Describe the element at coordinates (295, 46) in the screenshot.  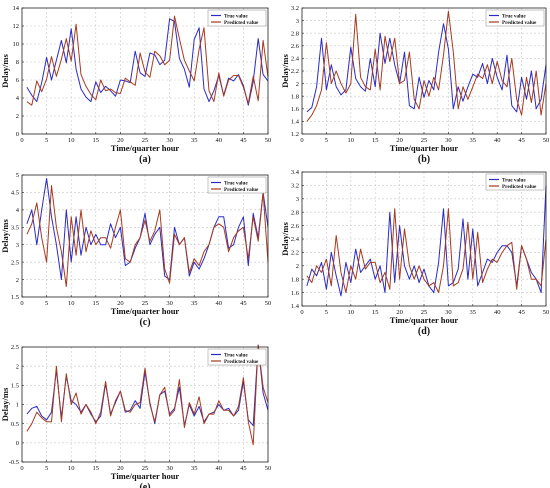
I see `y-tick-label: 2.6` at that location.